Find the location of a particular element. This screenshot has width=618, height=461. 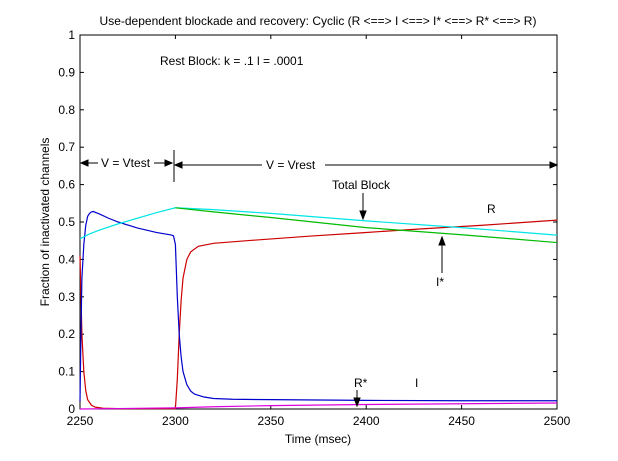

rstar-curve-label: R* is located at coordinates (361, 383).